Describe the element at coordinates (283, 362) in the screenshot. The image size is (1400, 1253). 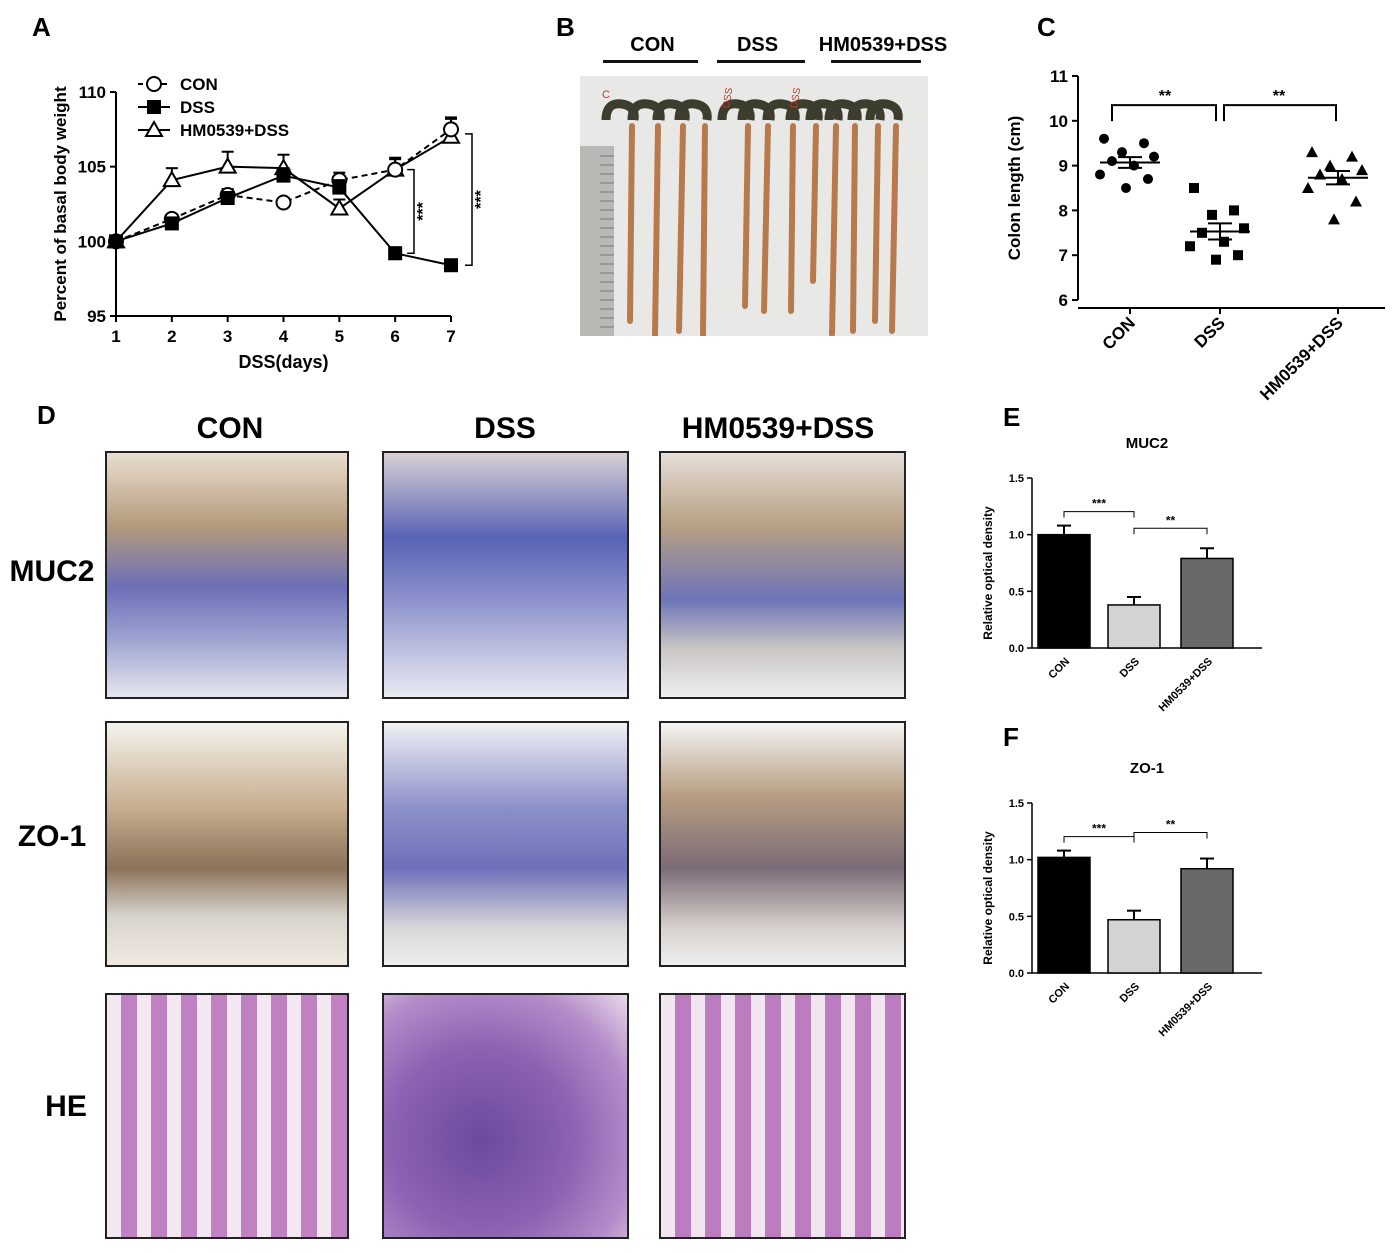
I see `x-axis-label: DSS(days)` at that location.